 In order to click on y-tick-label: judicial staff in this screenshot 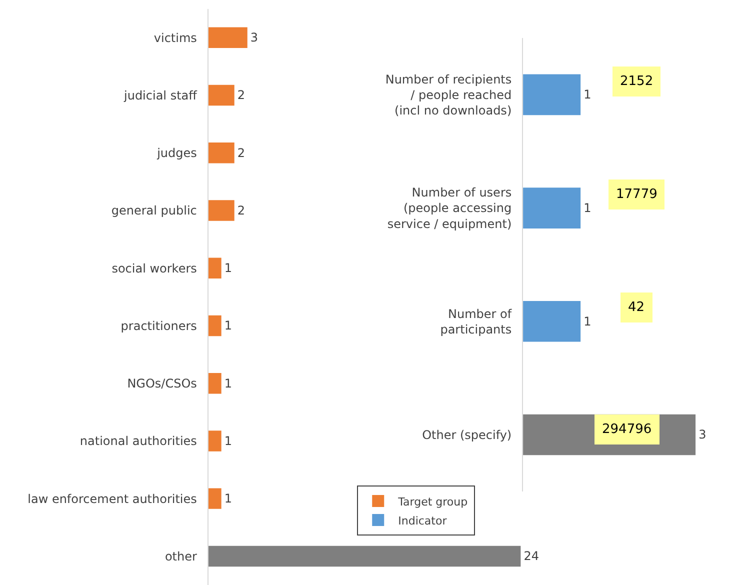, I will do `click(160, 95)`.